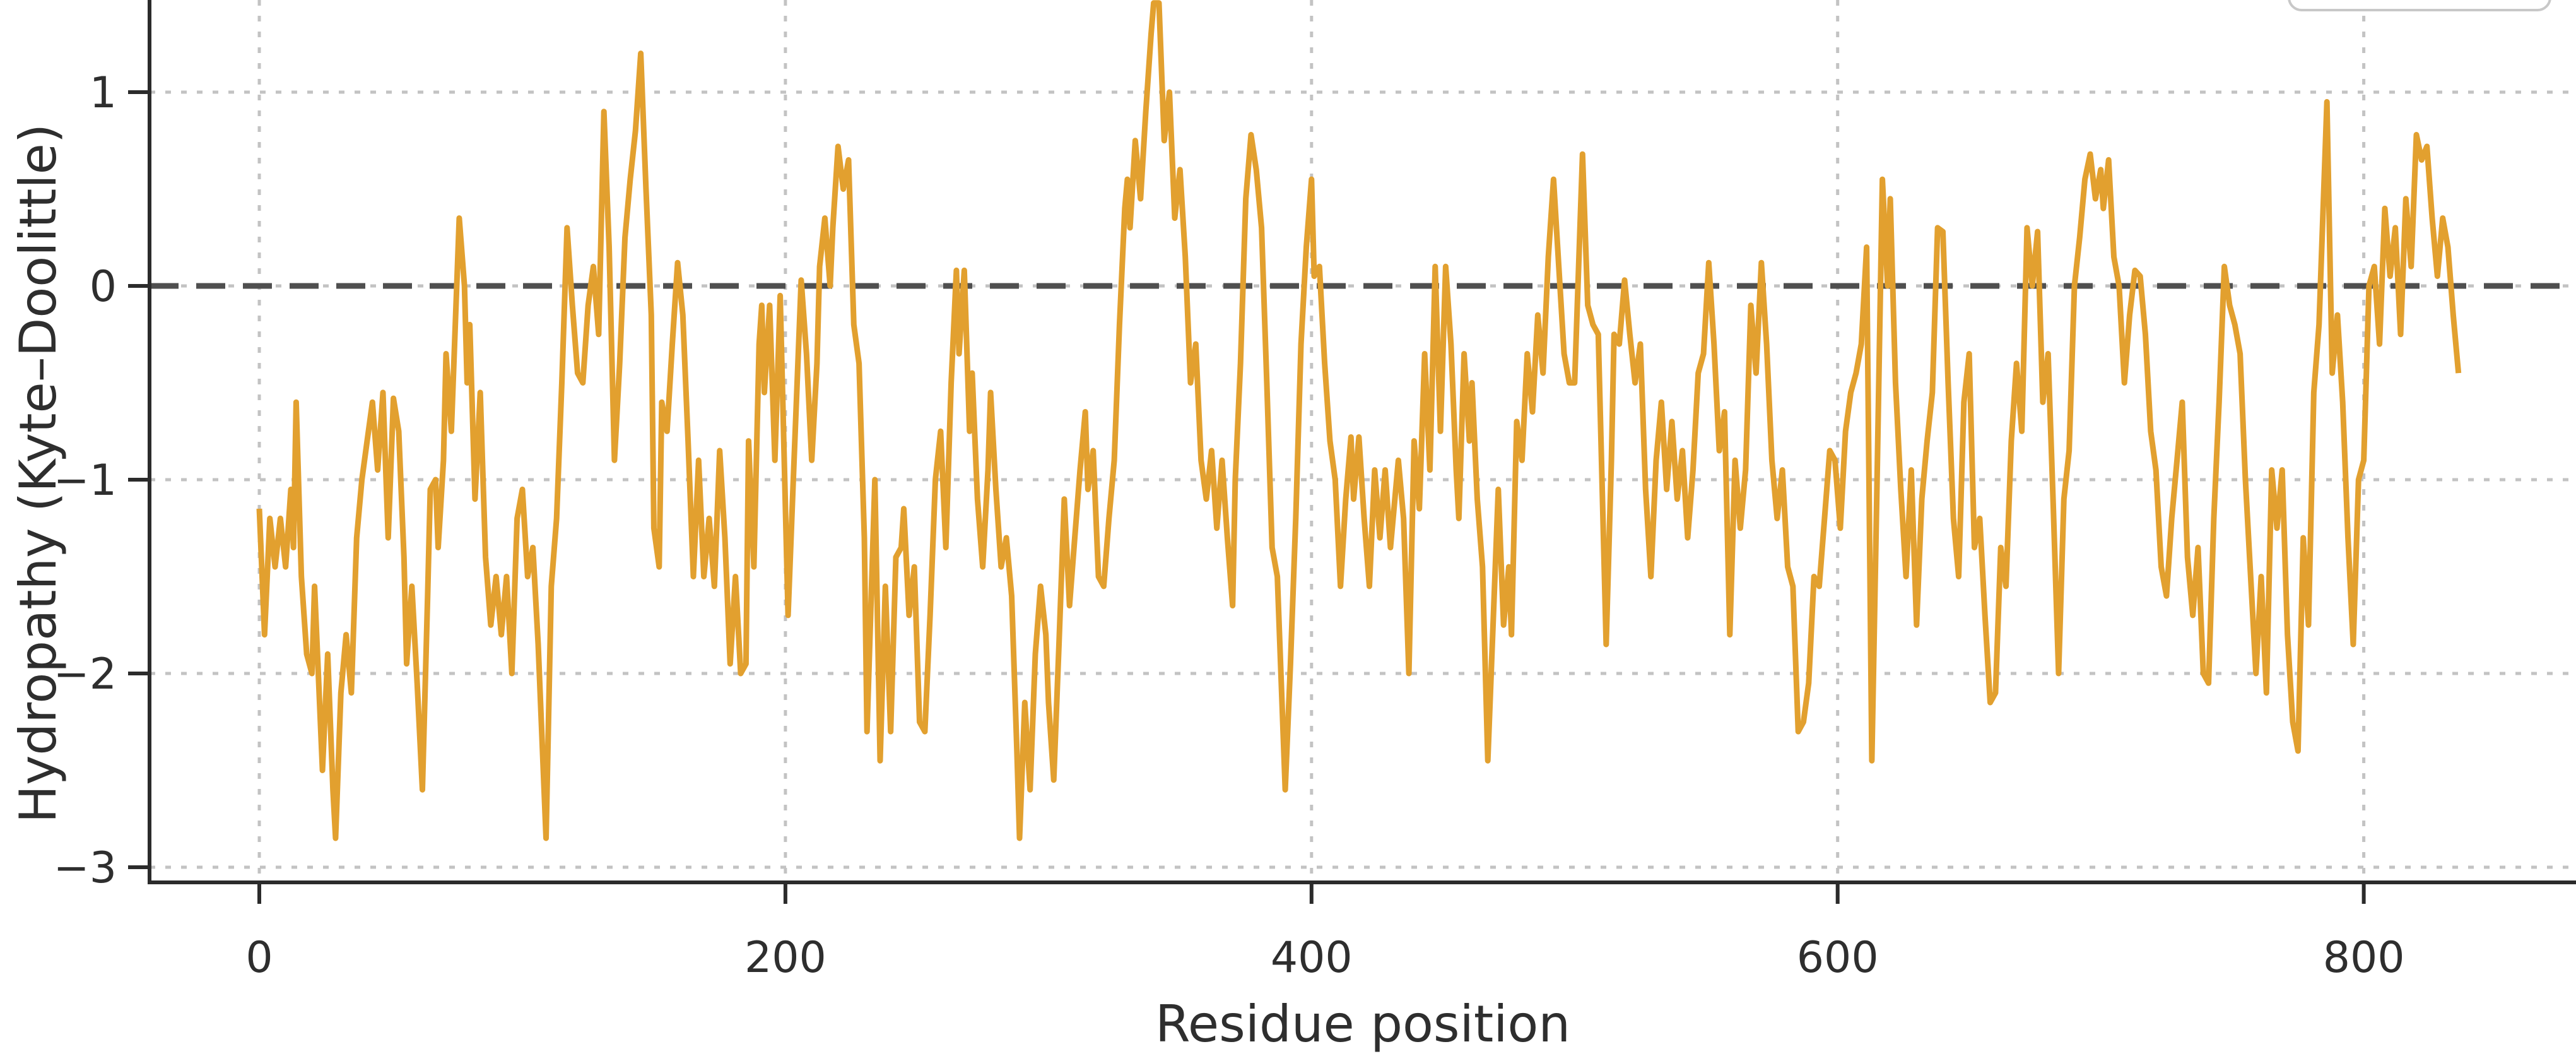 The height and width of the screenshot is (1061, 2576). I want to click on x-tick-label-0: 0, so click(259, 958).